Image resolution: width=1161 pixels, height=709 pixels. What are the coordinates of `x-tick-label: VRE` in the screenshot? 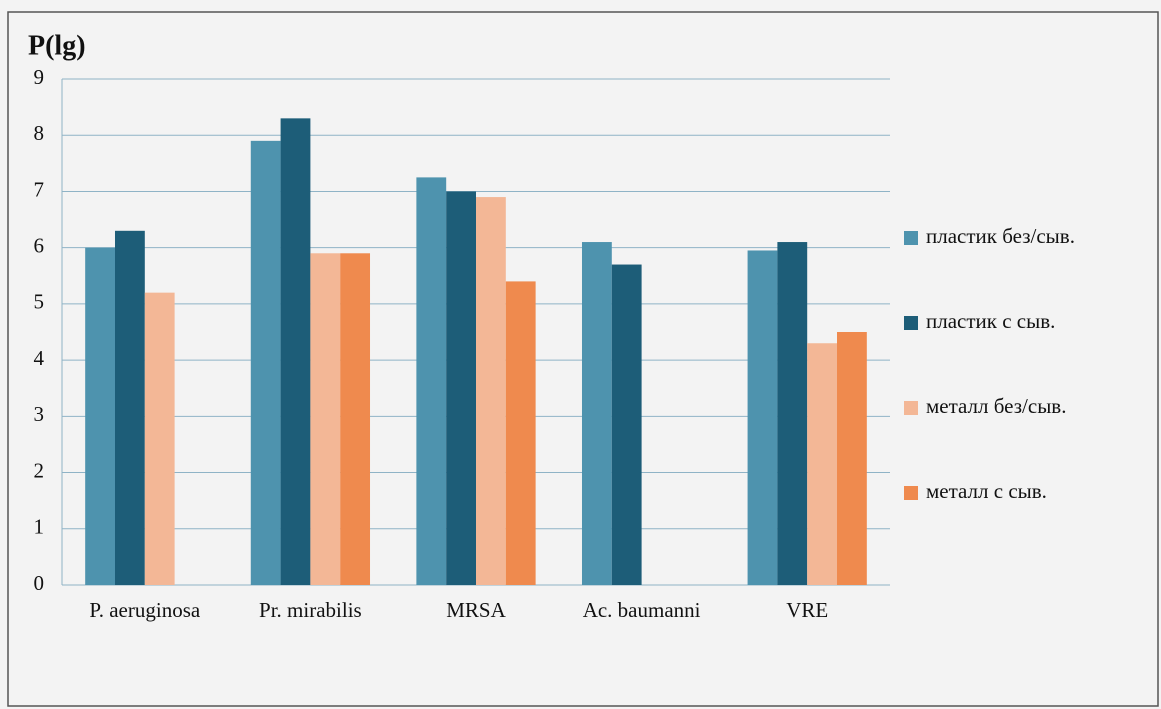 It's located at (807, 610).